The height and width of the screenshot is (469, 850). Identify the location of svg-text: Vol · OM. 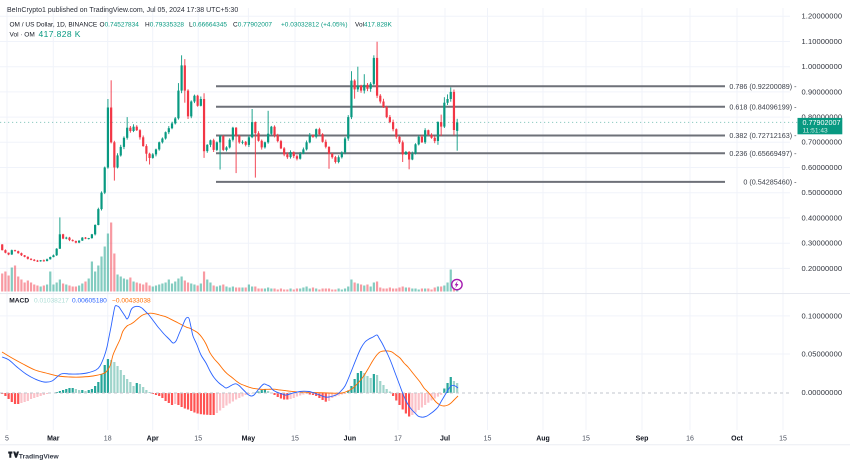
(22, 35).